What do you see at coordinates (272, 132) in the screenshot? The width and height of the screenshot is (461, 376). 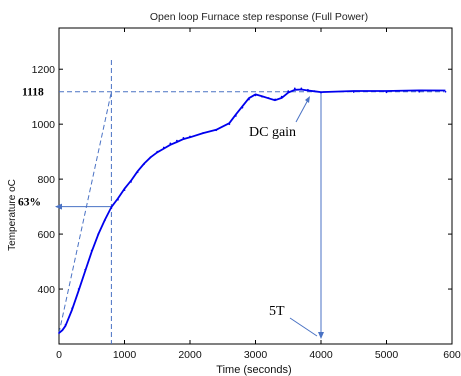 I see `annotation-dc-gain: DC gain` at bounding box center [272, 132].